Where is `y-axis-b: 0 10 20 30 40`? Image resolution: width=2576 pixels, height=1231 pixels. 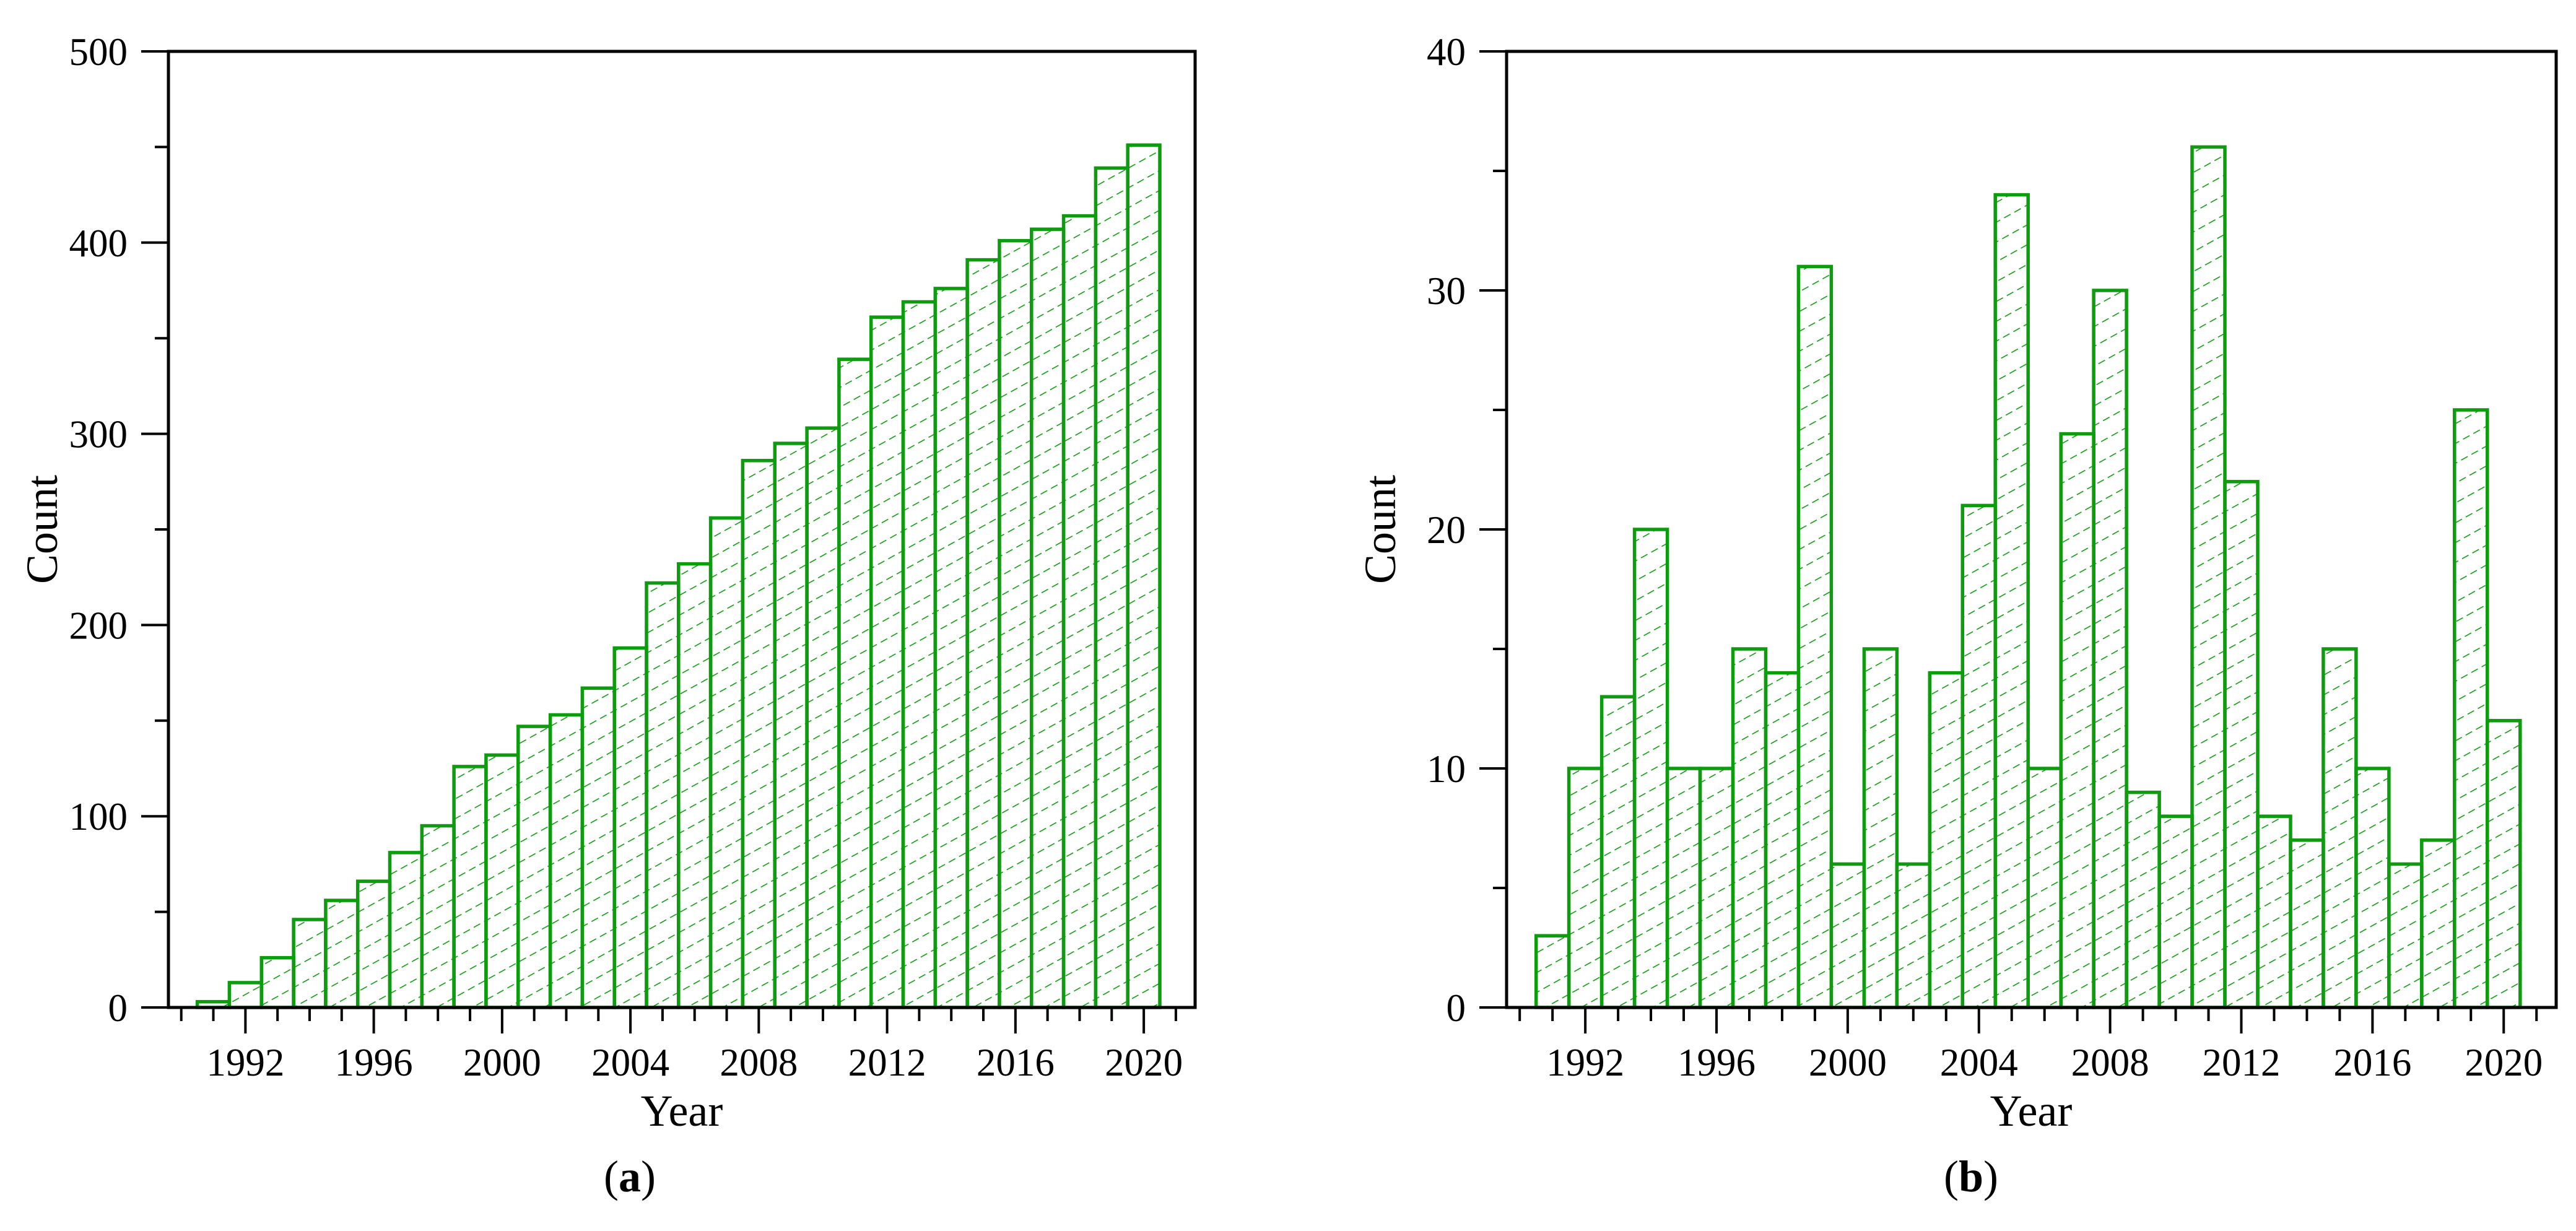
y-axis-b: 0 10 20 30 40 is located at coordinates (1467, 530).